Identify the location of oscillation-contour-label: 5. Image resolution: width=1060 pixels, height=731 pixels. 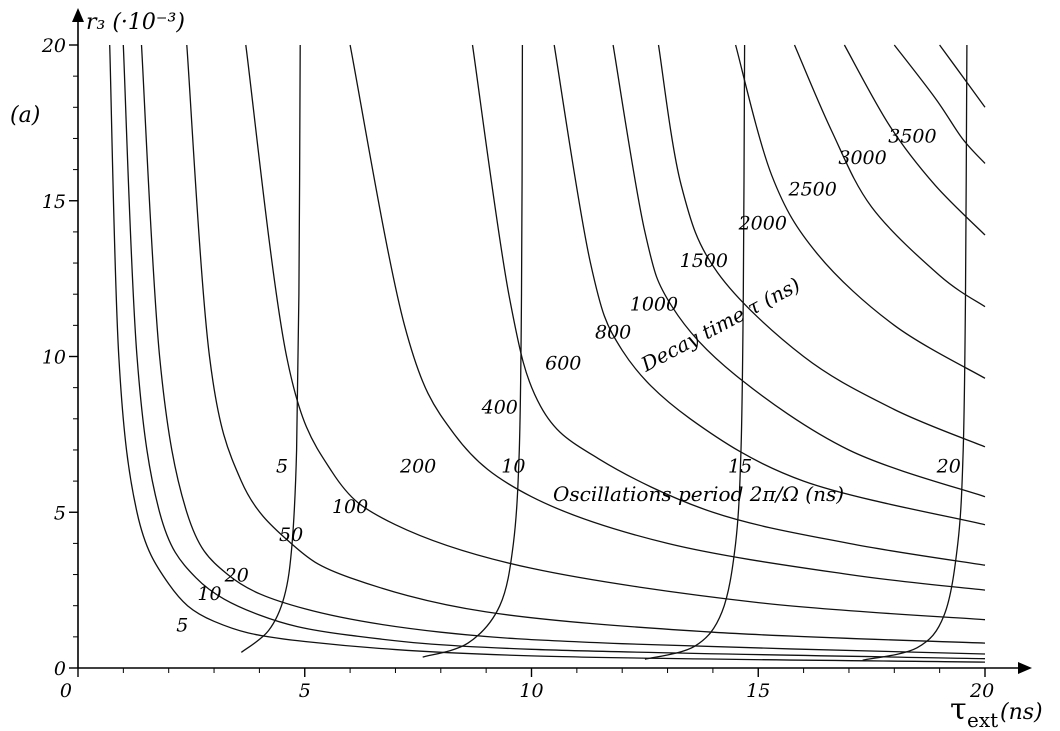
(282, 467).